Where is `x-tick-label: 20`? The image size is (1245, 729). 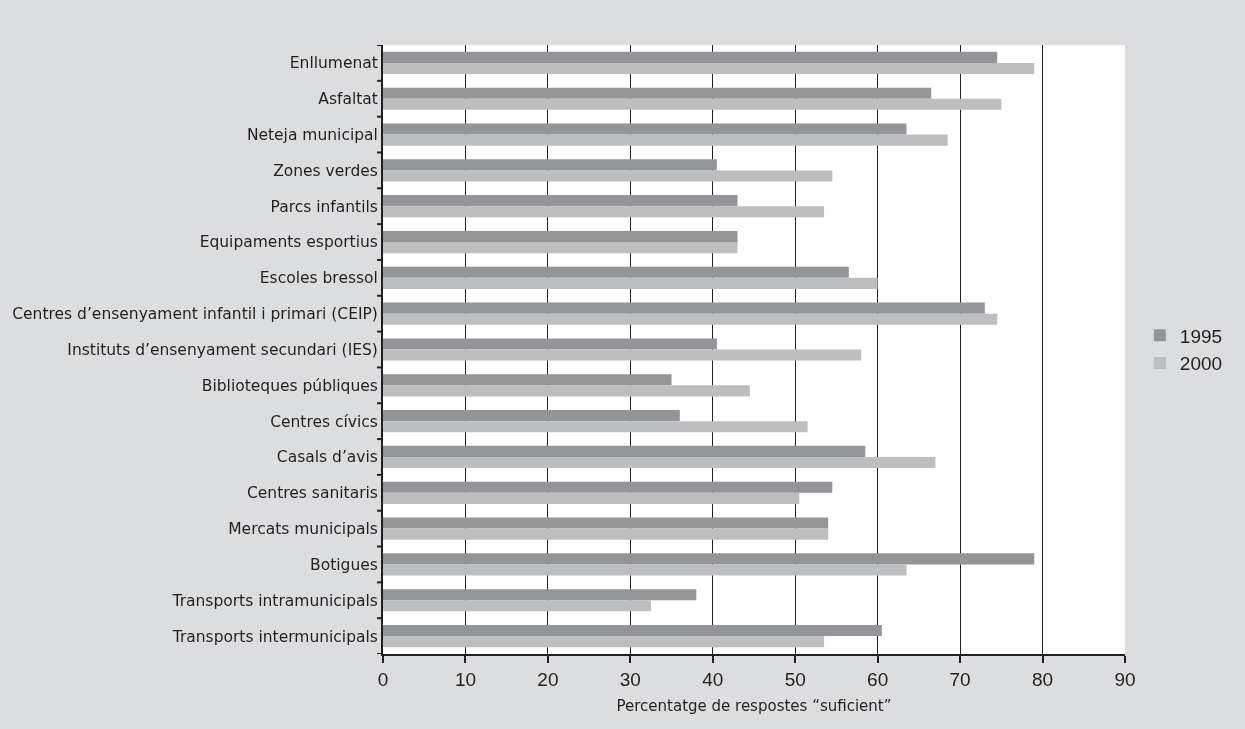 x-tick-label: 20 is located at coordinates (548, 679).